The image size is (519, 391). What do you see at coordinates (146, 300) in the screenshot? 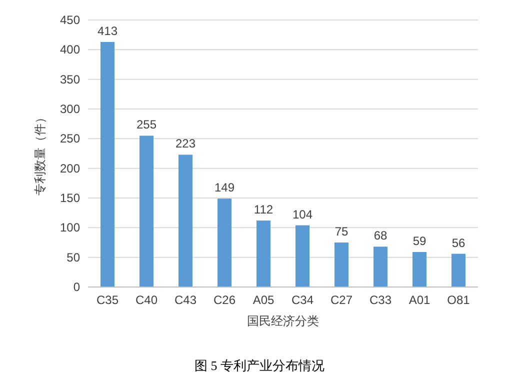
I see `x-tick-label: C40` at bounding box center [146, 300].